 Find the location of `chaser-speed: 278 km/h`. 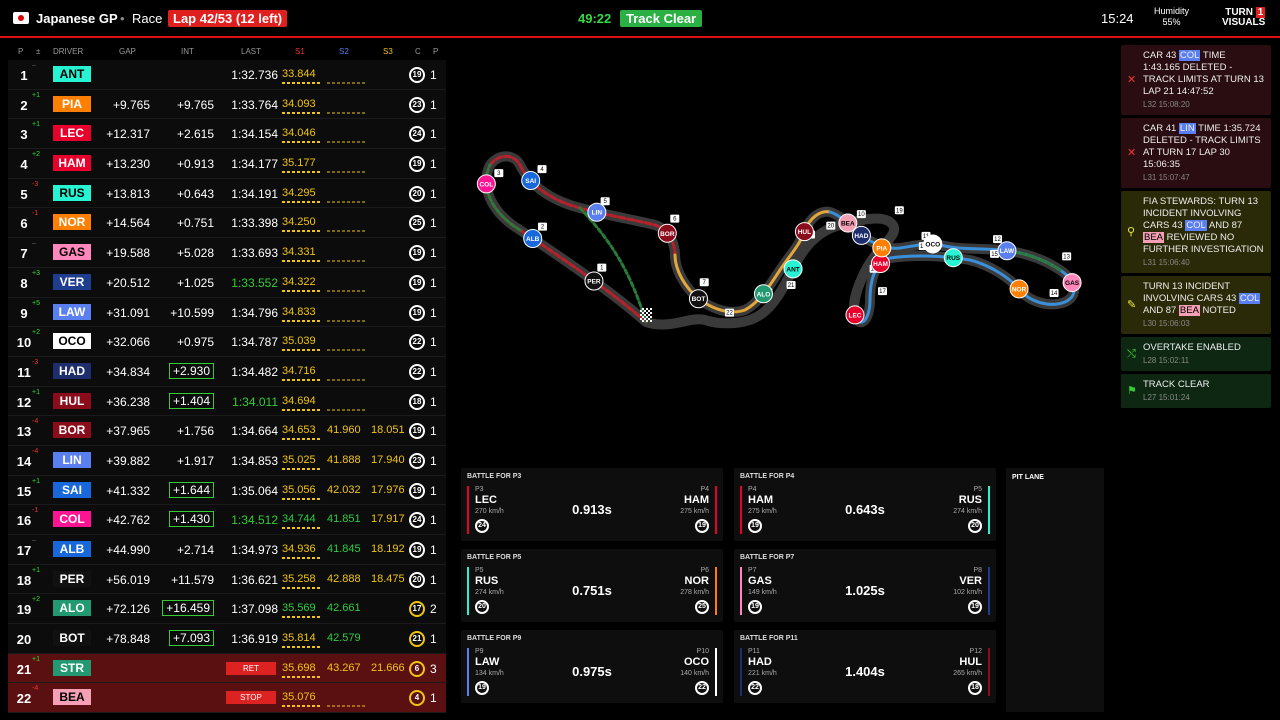

chaser-speed: 278 km/h is located at coordinates (694, 592).